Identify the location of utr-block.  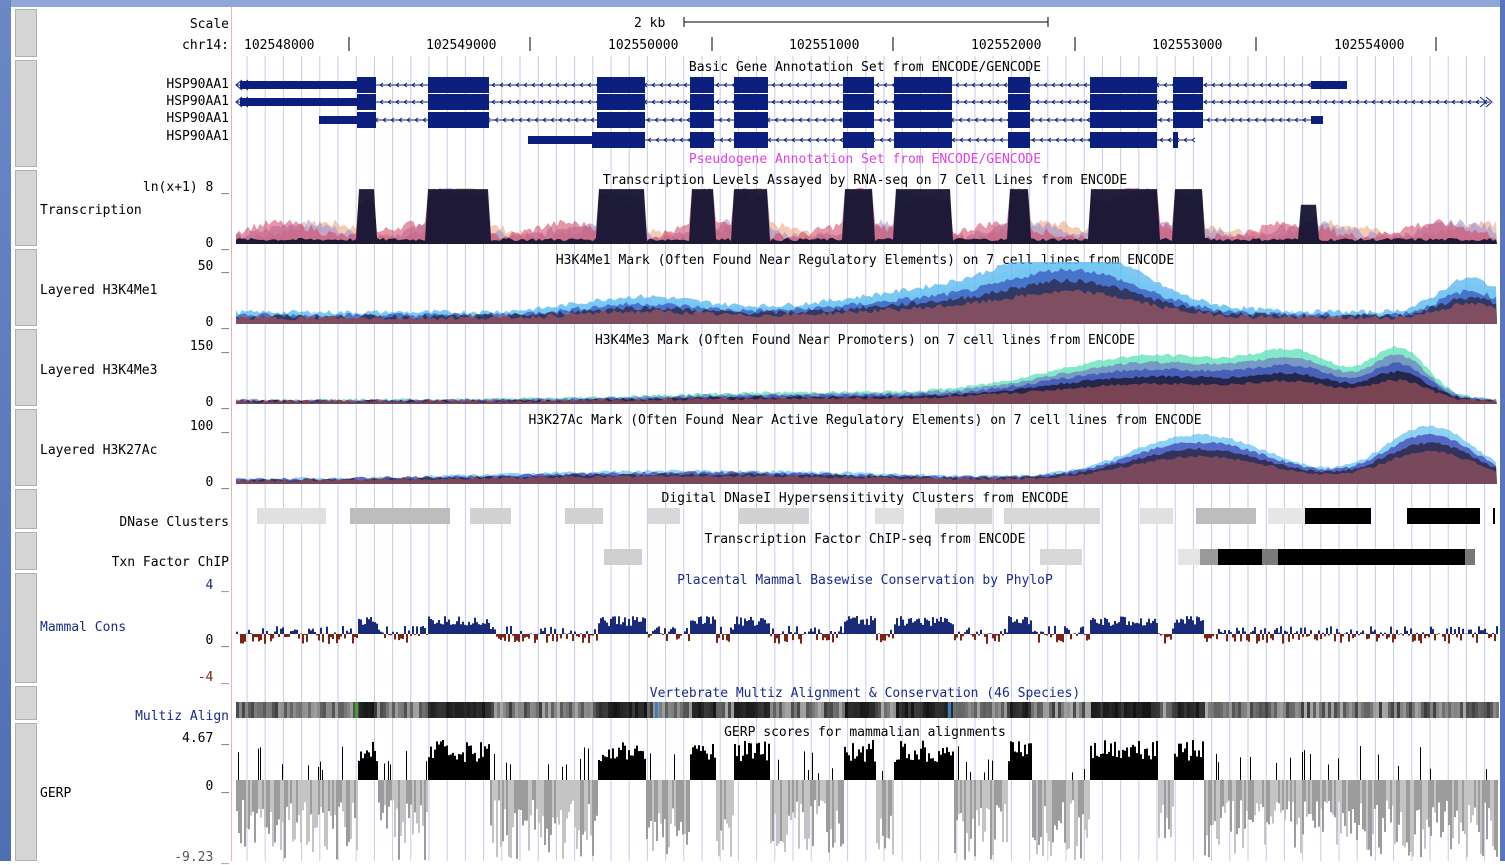
(338, 120).